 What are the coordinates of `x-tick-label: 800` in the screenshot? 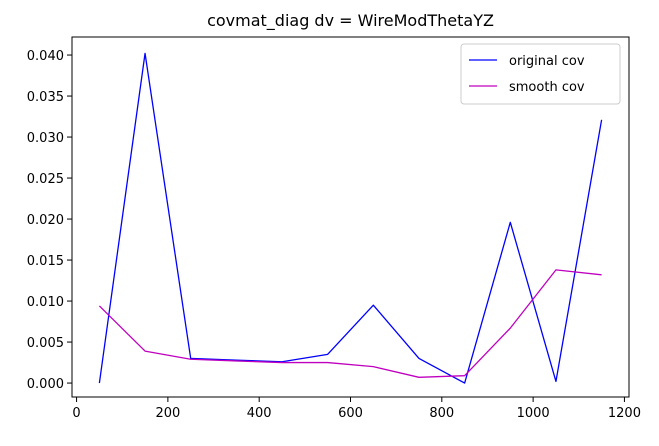 It's located at (441, 413).